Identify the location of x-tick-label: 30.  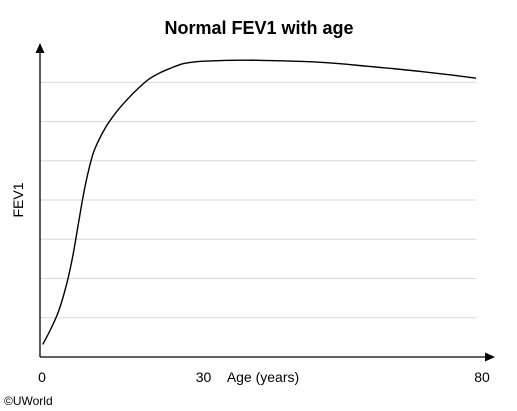
(204, 377).